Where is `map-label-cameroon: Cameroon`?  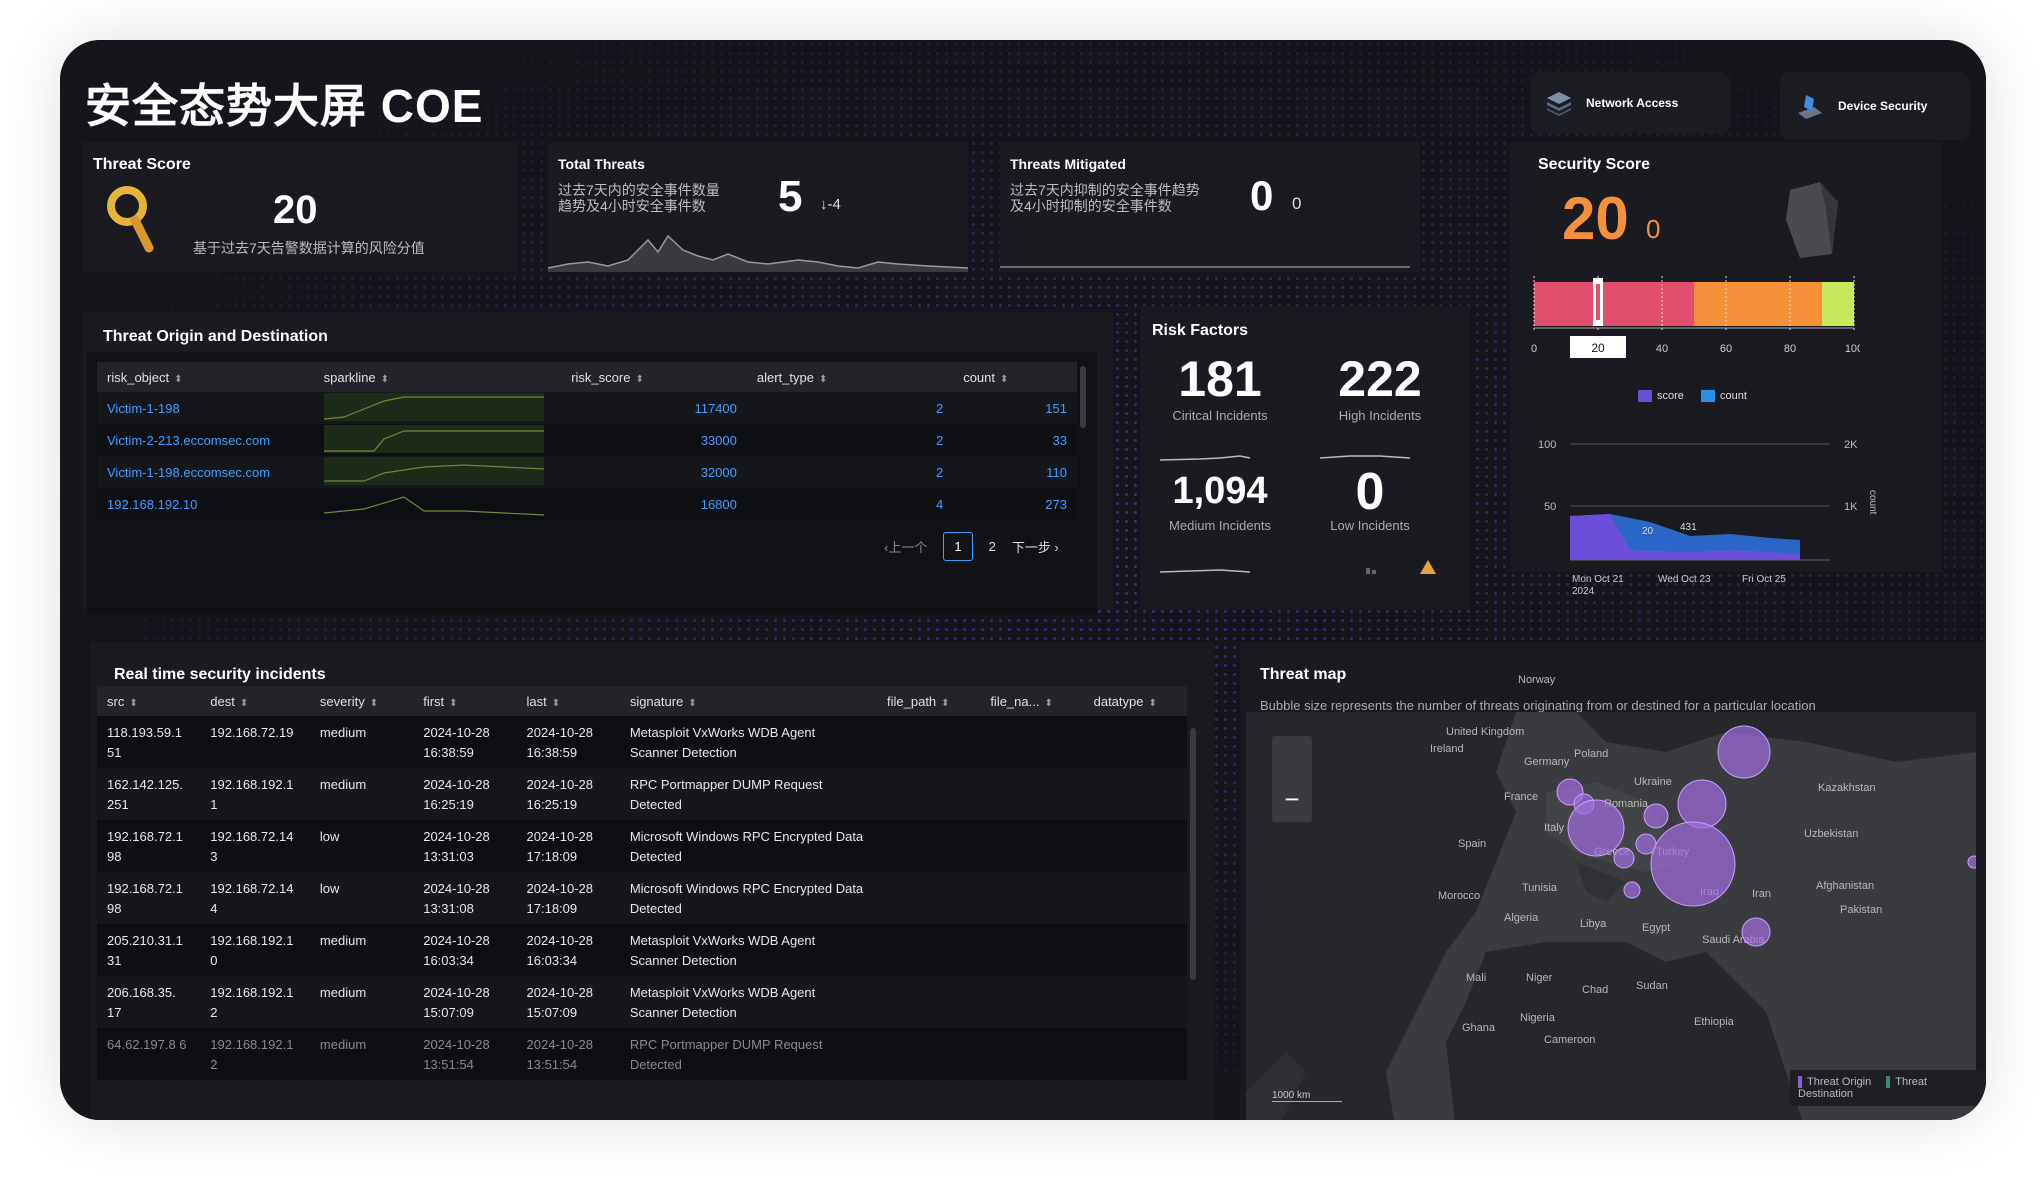 map-label-cameroon: Cameroon is located at coordinates (1570, 1040).